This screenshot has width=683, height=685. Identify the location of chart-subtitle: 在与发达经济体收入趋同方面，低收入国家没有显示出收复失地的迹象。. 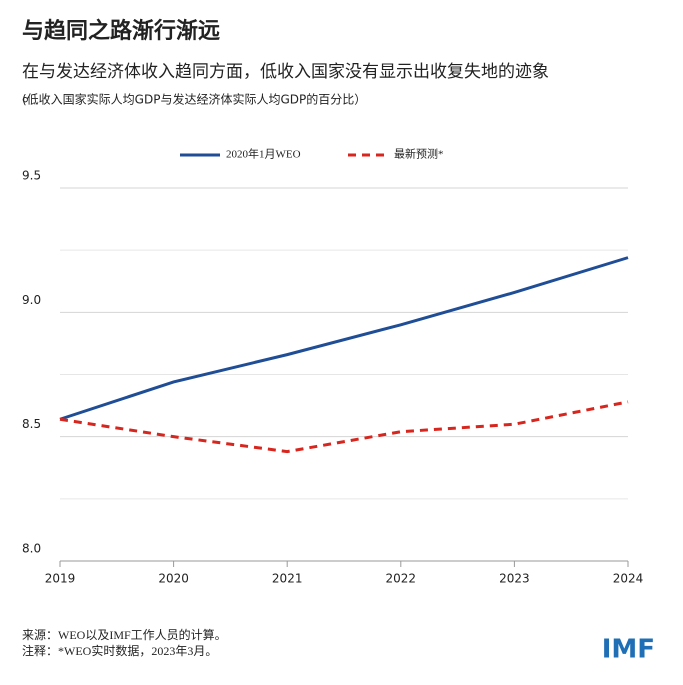
(285, 84).